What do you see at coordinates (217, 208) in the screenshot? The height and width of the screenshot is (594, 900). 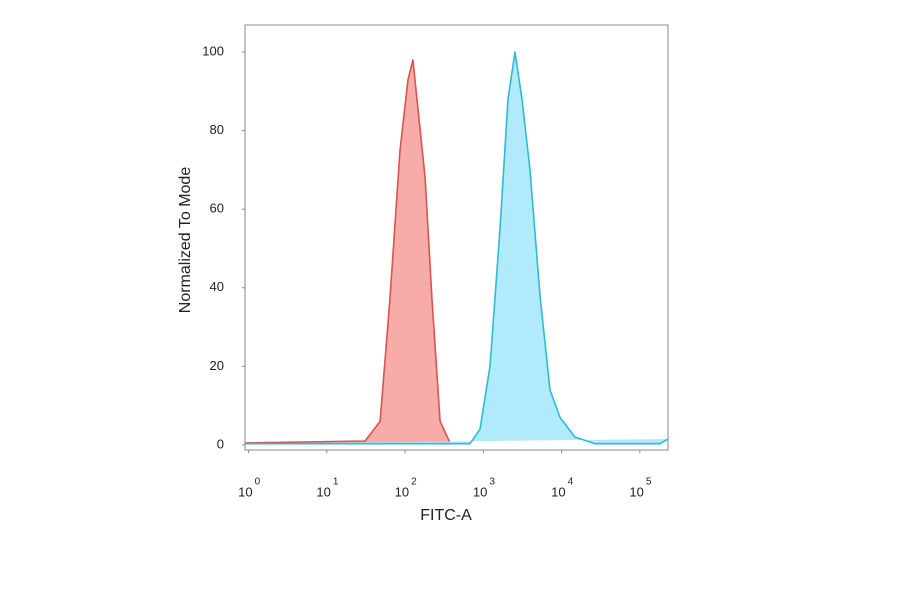 I see `y-tick-label: 60` at bounding box center [217, 208].